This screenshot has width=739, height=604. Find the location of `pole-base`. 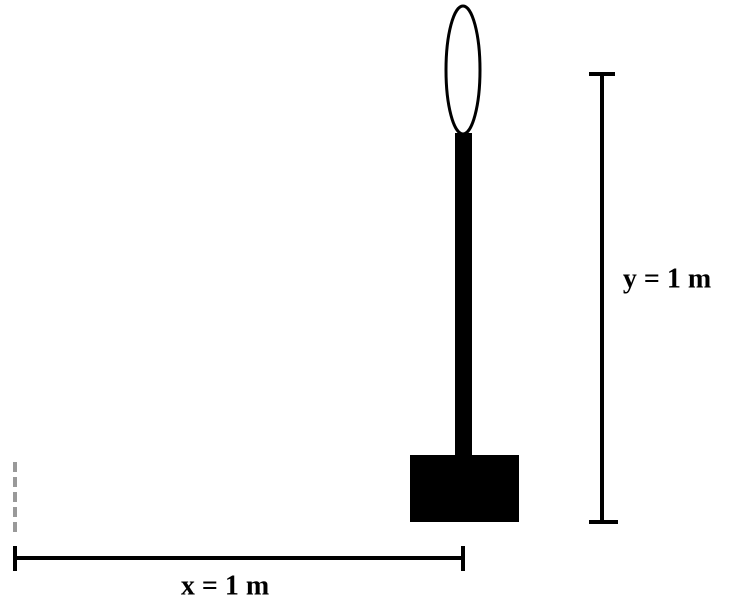

pole-base is located at coordinates (464, 488).